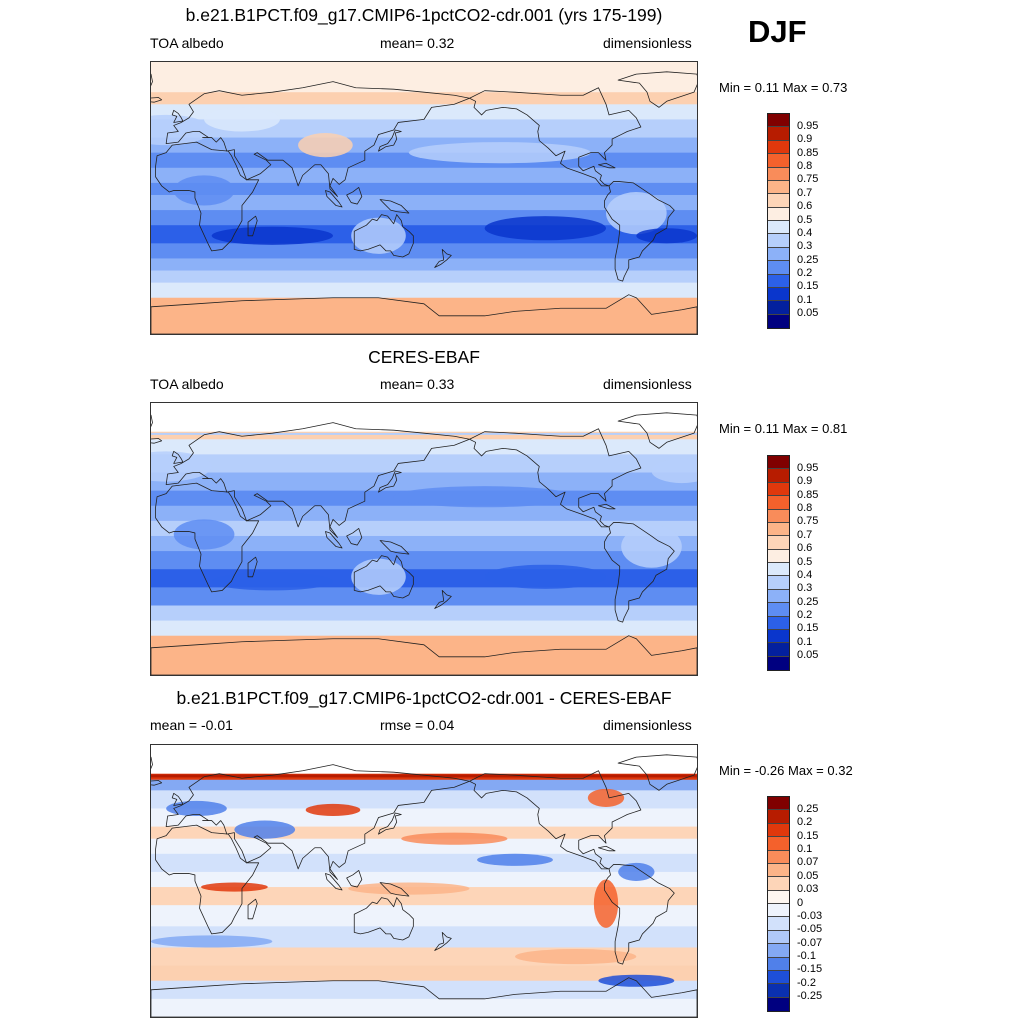  What do you see at coordinates (800, 902) in the screenshot?
I see `colorbar-tick-label: 0` at bounding box center [800, 902].